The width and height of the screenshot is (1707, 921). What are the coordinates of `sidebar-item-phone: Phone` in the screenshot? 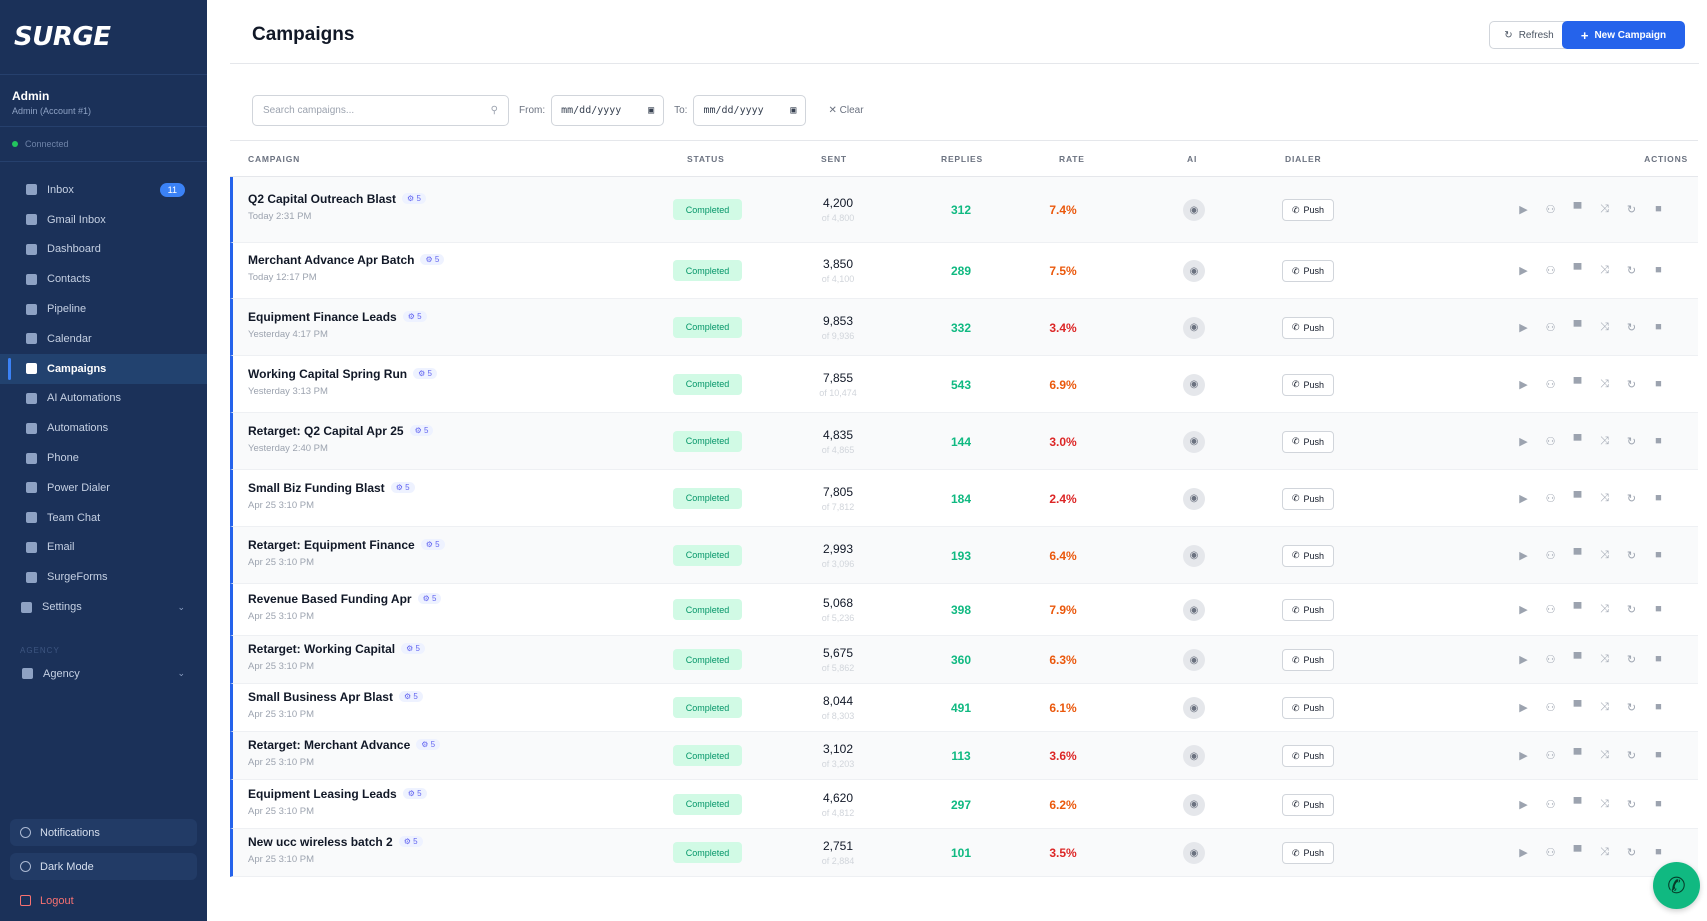 It's located at (103, 458).